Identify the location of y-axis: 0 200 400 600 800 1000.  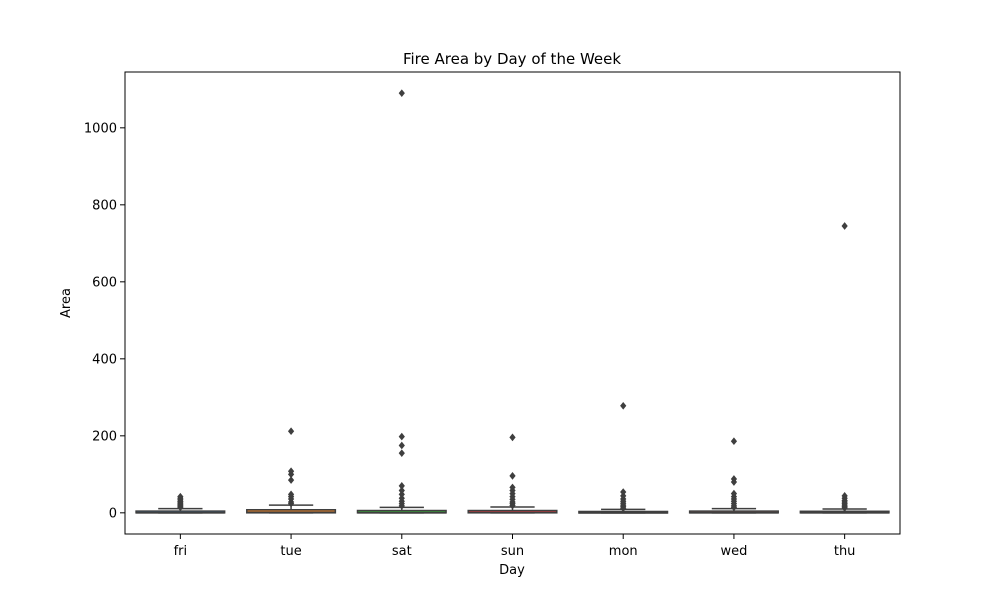
(104, 321).